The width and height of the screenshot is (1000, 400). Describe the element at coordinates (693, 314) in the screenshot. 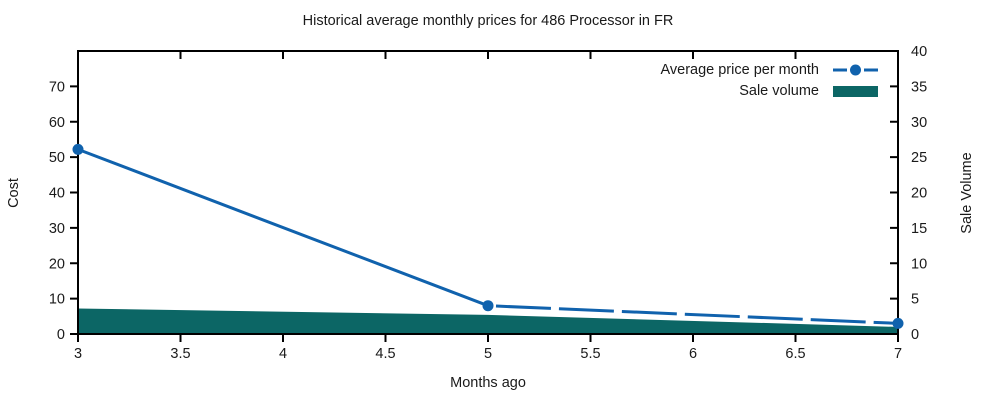

I see `price-line-segment` at that location.